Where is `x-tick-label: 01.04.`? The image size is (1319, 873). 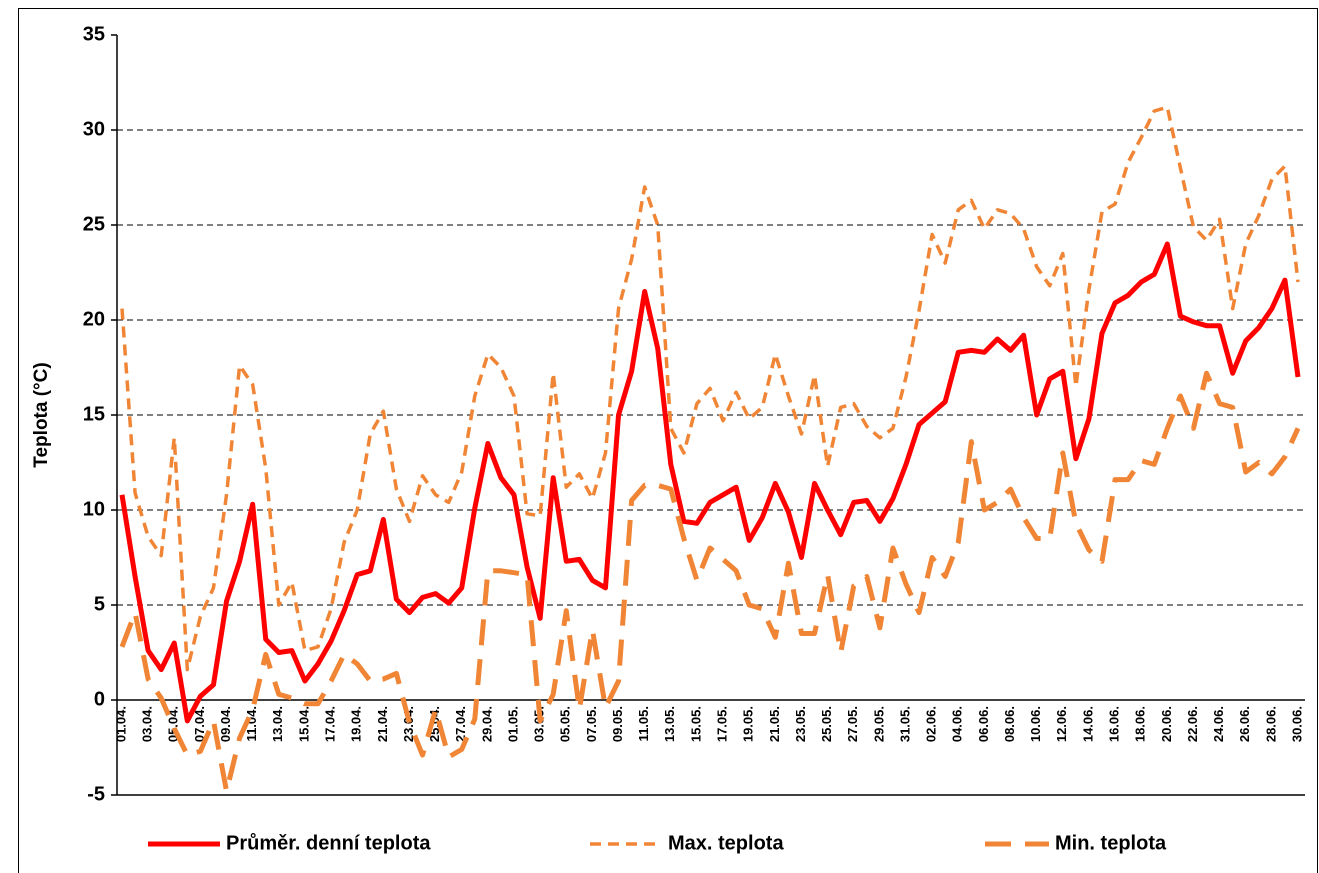
x-tick-label: 01.04. is located at coordinates (120, 724).